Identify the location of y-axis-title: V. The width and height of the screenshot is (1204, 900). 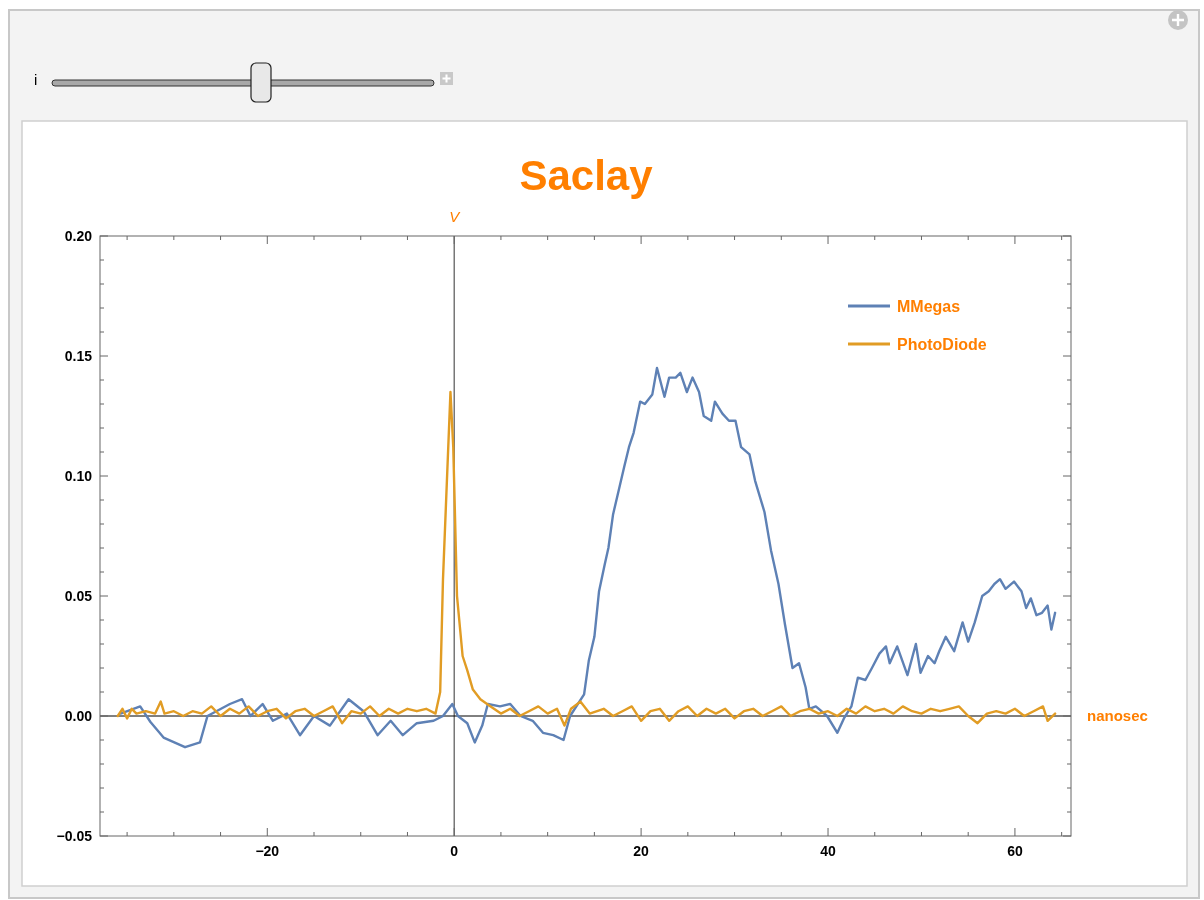
(455, 216).